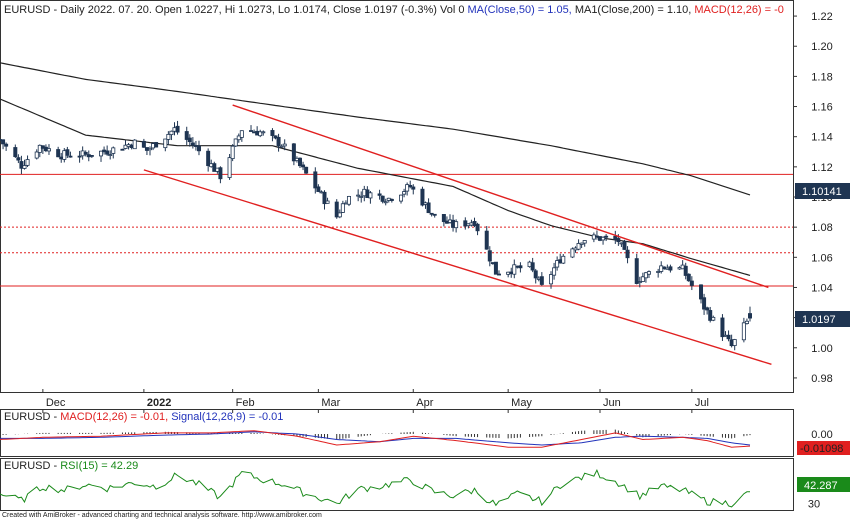  Describe the element at coordinates (819, 320) in the screenshot. I see `last-price-label: 1.0197` at that location.